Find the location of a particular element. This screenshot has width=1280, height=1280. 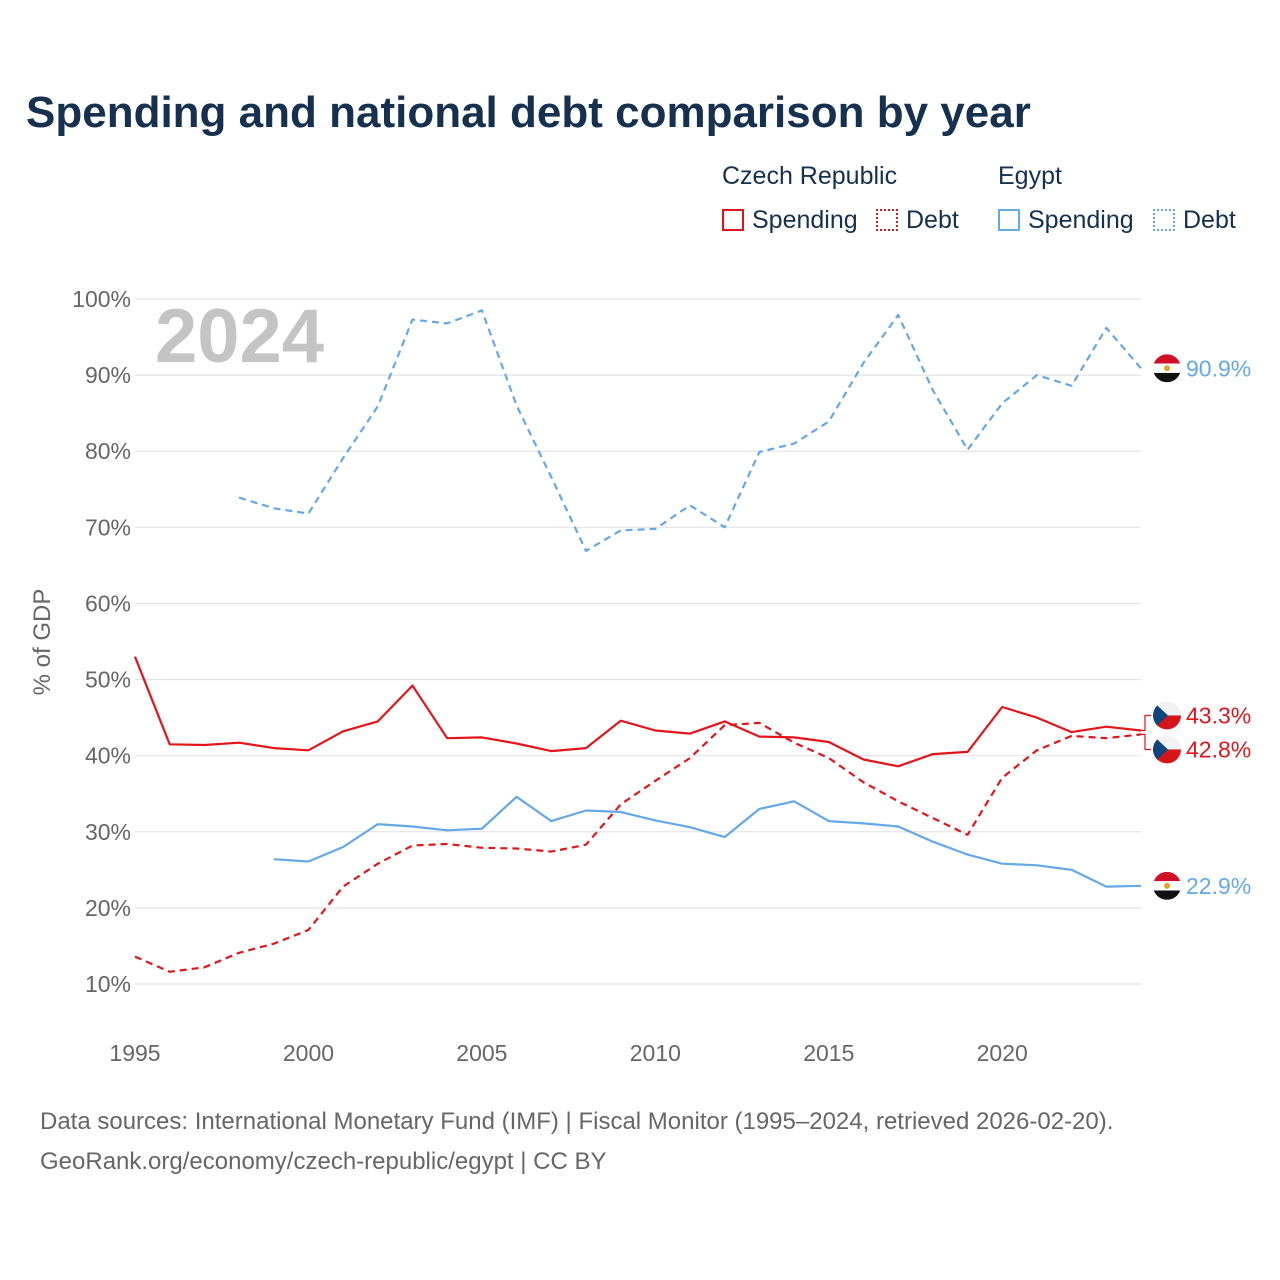

end-label-egypt-spending: 22.9% is located at coordinates (1218, 886).